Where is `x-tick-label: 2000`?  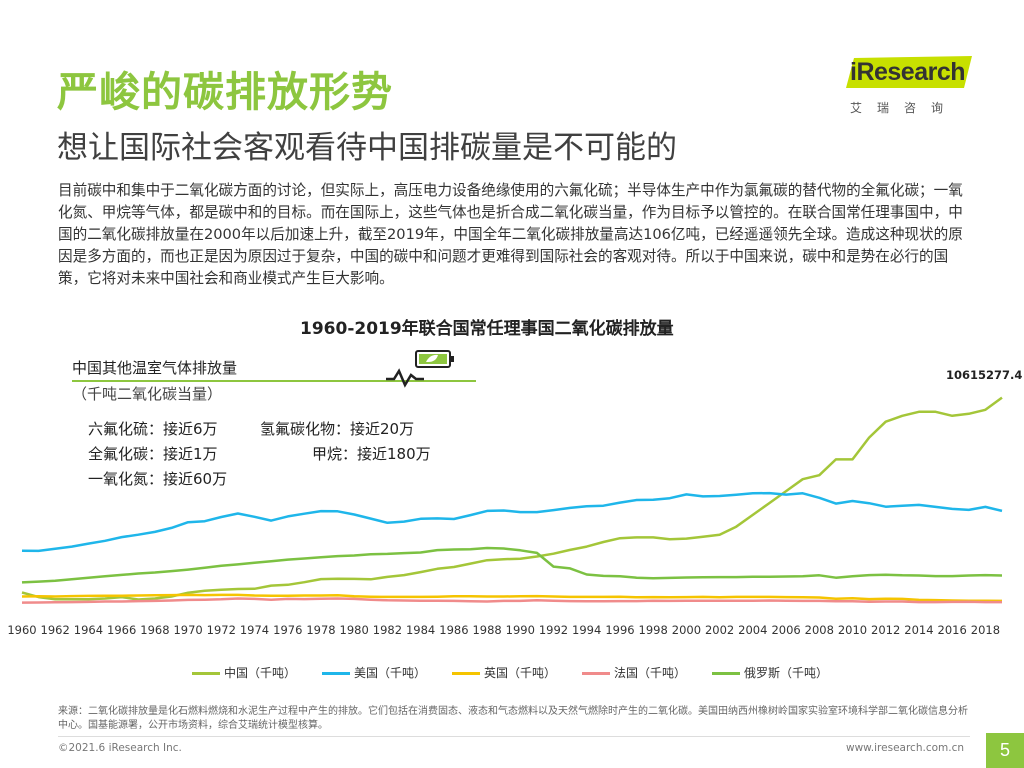 x-tick-label: 2000 is located at coordinates (686, 630).